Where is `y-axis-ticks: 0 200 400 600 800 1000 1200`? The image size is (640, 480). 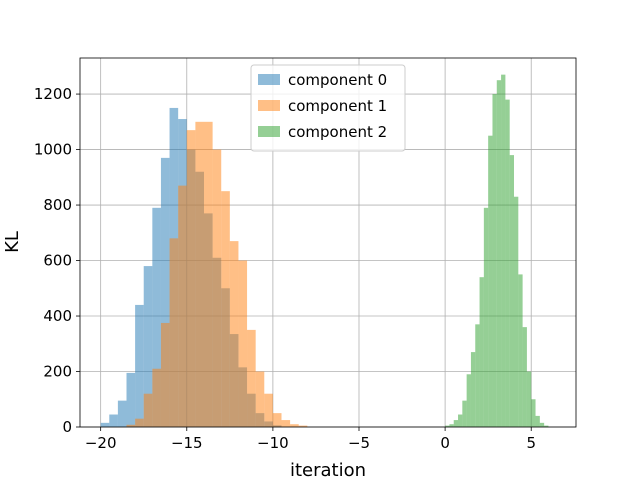
y-axis-ticks: 0 200 400 600 800 1000 1200 is located at coordinates (57, 260).